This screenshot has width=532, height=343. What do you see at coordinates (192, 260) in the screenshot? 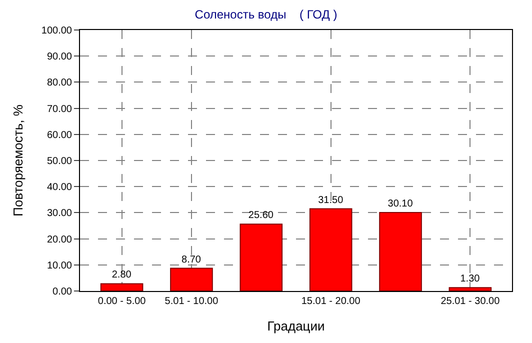
I see `data-label: 8.70` at bounding box center [192, 260].